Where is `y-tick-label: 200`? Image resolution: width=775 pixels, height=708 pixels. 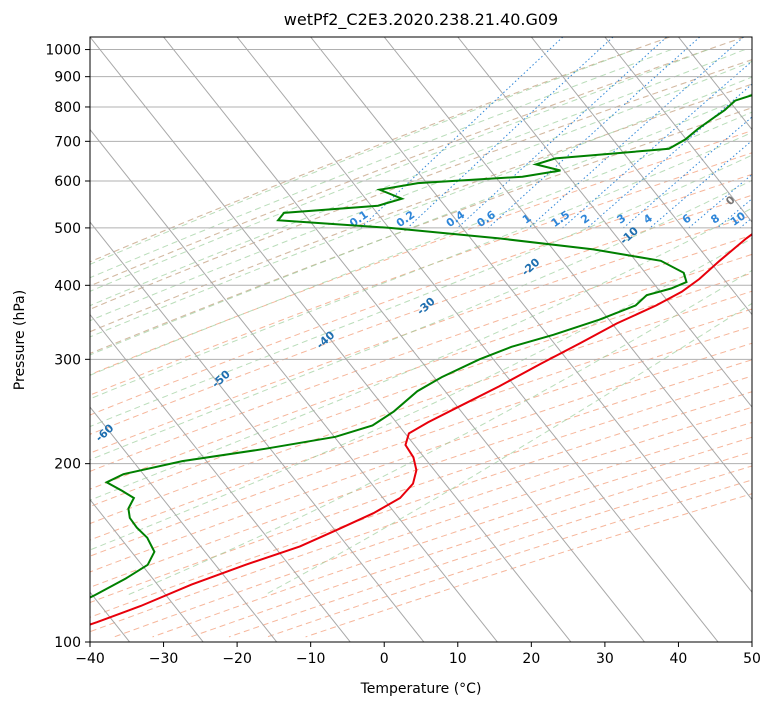
y-tick-label: 200 is located at coordinates (67, 465).